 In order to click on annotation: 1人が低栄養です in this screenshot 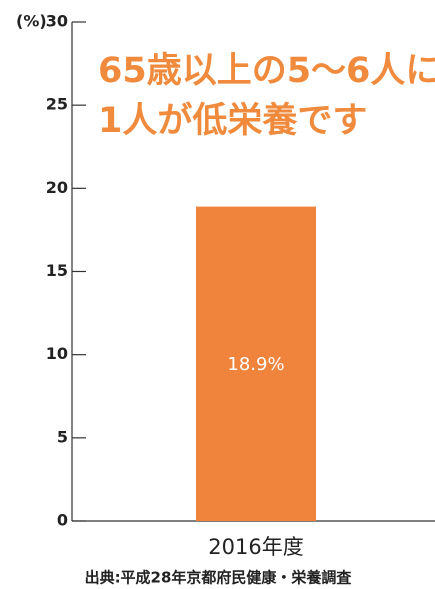, I will do `click(232, 121)`.